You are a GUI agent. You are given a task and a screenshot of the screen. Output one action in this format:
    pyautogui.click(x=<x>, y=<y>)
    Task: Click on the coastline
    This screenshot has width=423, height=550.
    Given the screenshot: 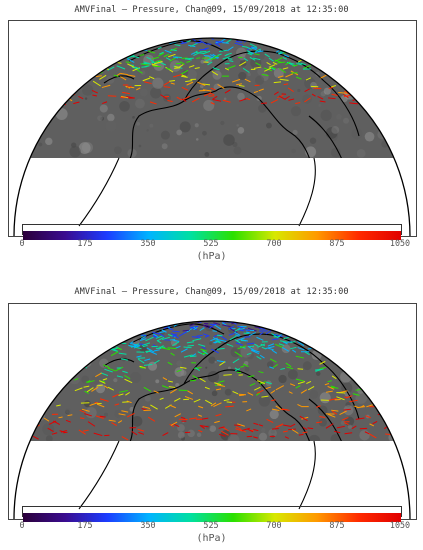 What is the action you would take?
    pyautogui.click(x=271, y=376)
    